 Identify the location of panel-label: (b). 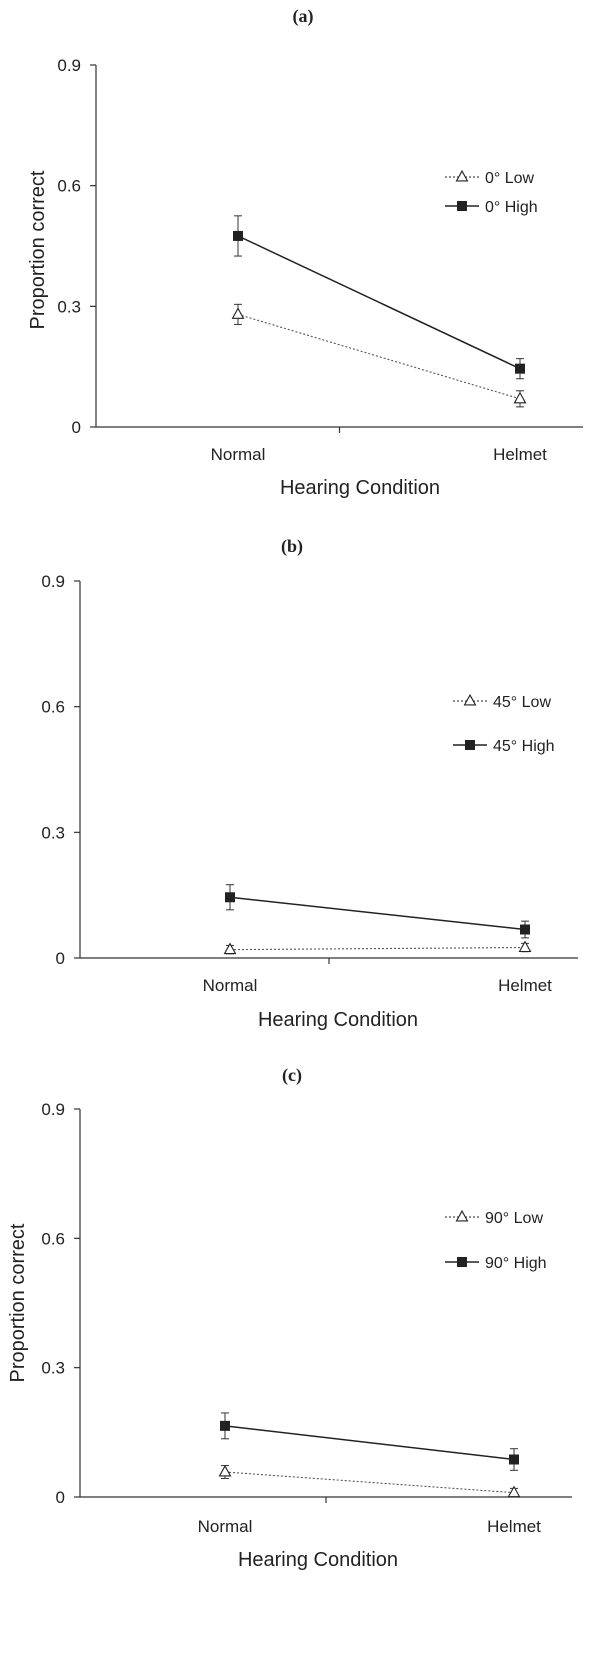
(292, 546).